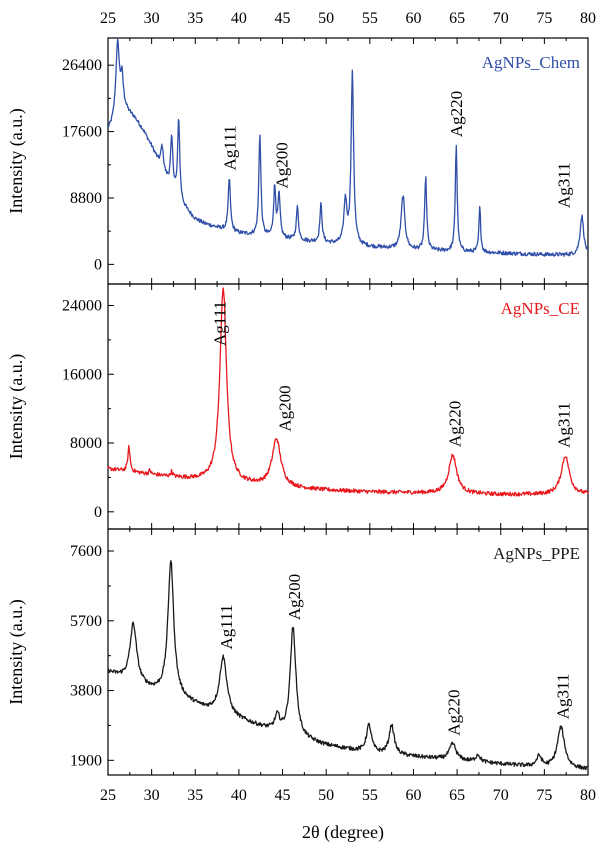  Describe the element at coordinates (588, 795) in the screenshot. I see `x-bottom-tick-label: 80` at that location.